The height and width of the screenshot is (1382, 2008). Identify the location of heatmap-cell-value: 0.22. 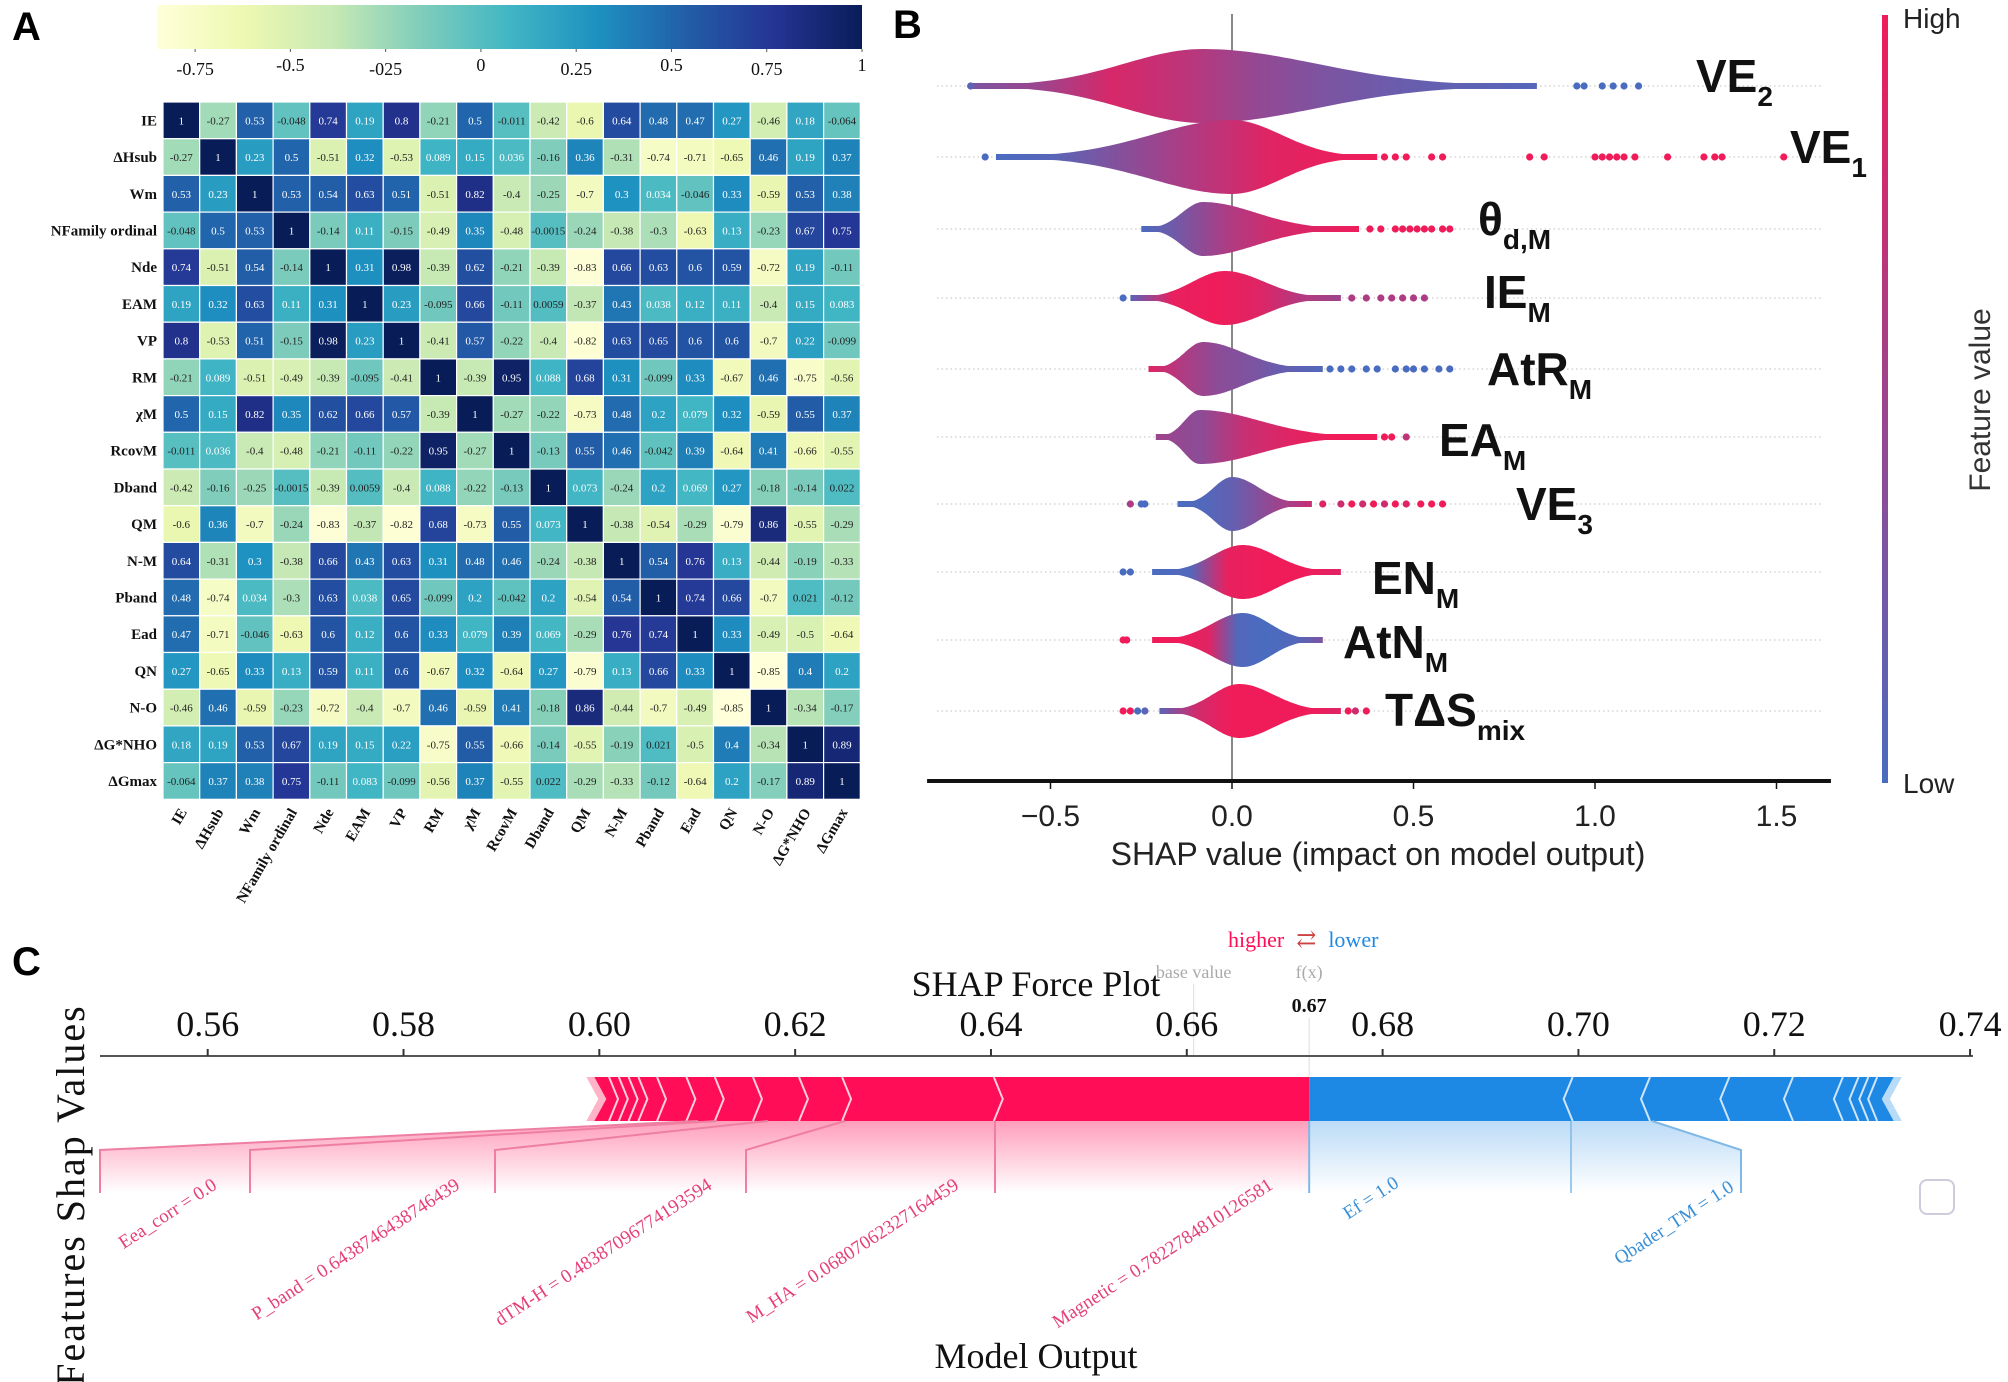
(401, 745).